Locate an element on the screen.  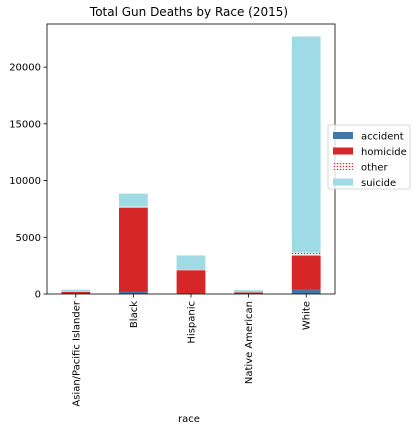
bar-asian-pacific-islander-homicide is located at coordinates (76, 292).